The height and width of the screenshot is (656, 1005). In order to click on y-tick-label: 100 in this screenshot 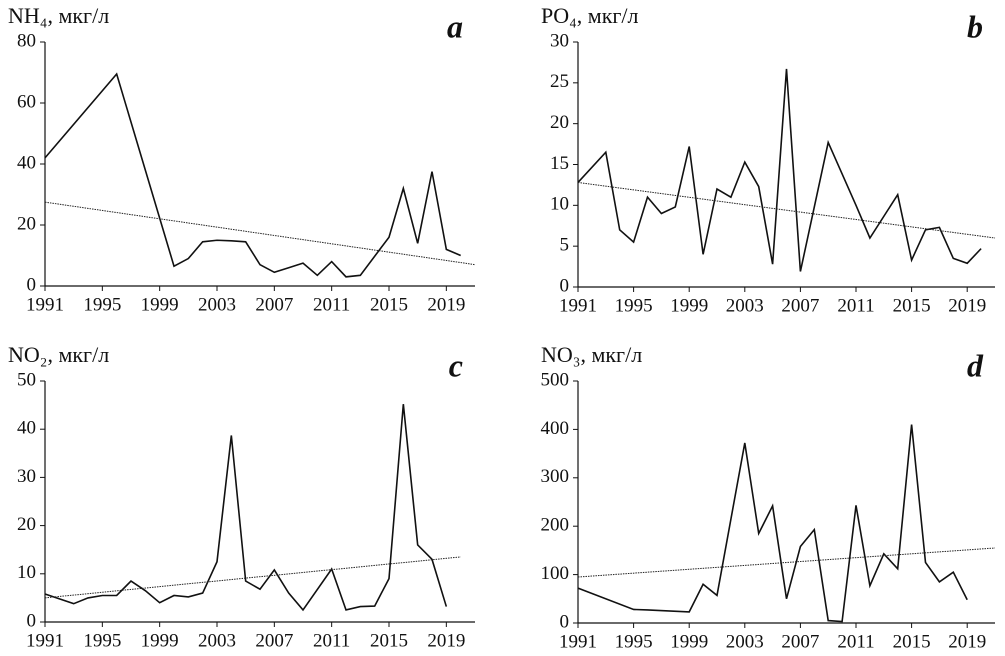, I will do `click(555, 573)`.